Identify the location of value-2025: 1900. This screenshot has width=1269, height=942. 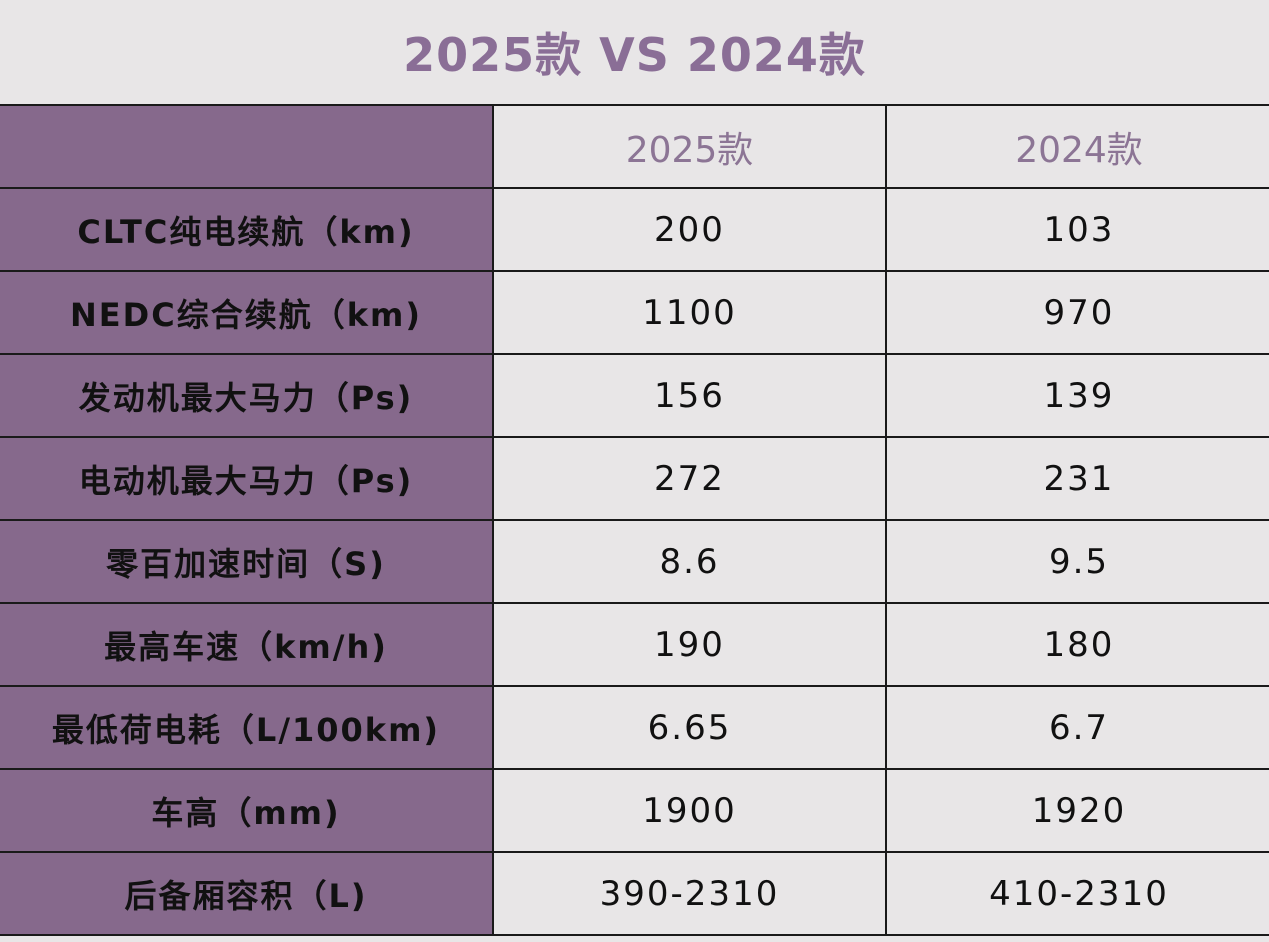
(689, 810).